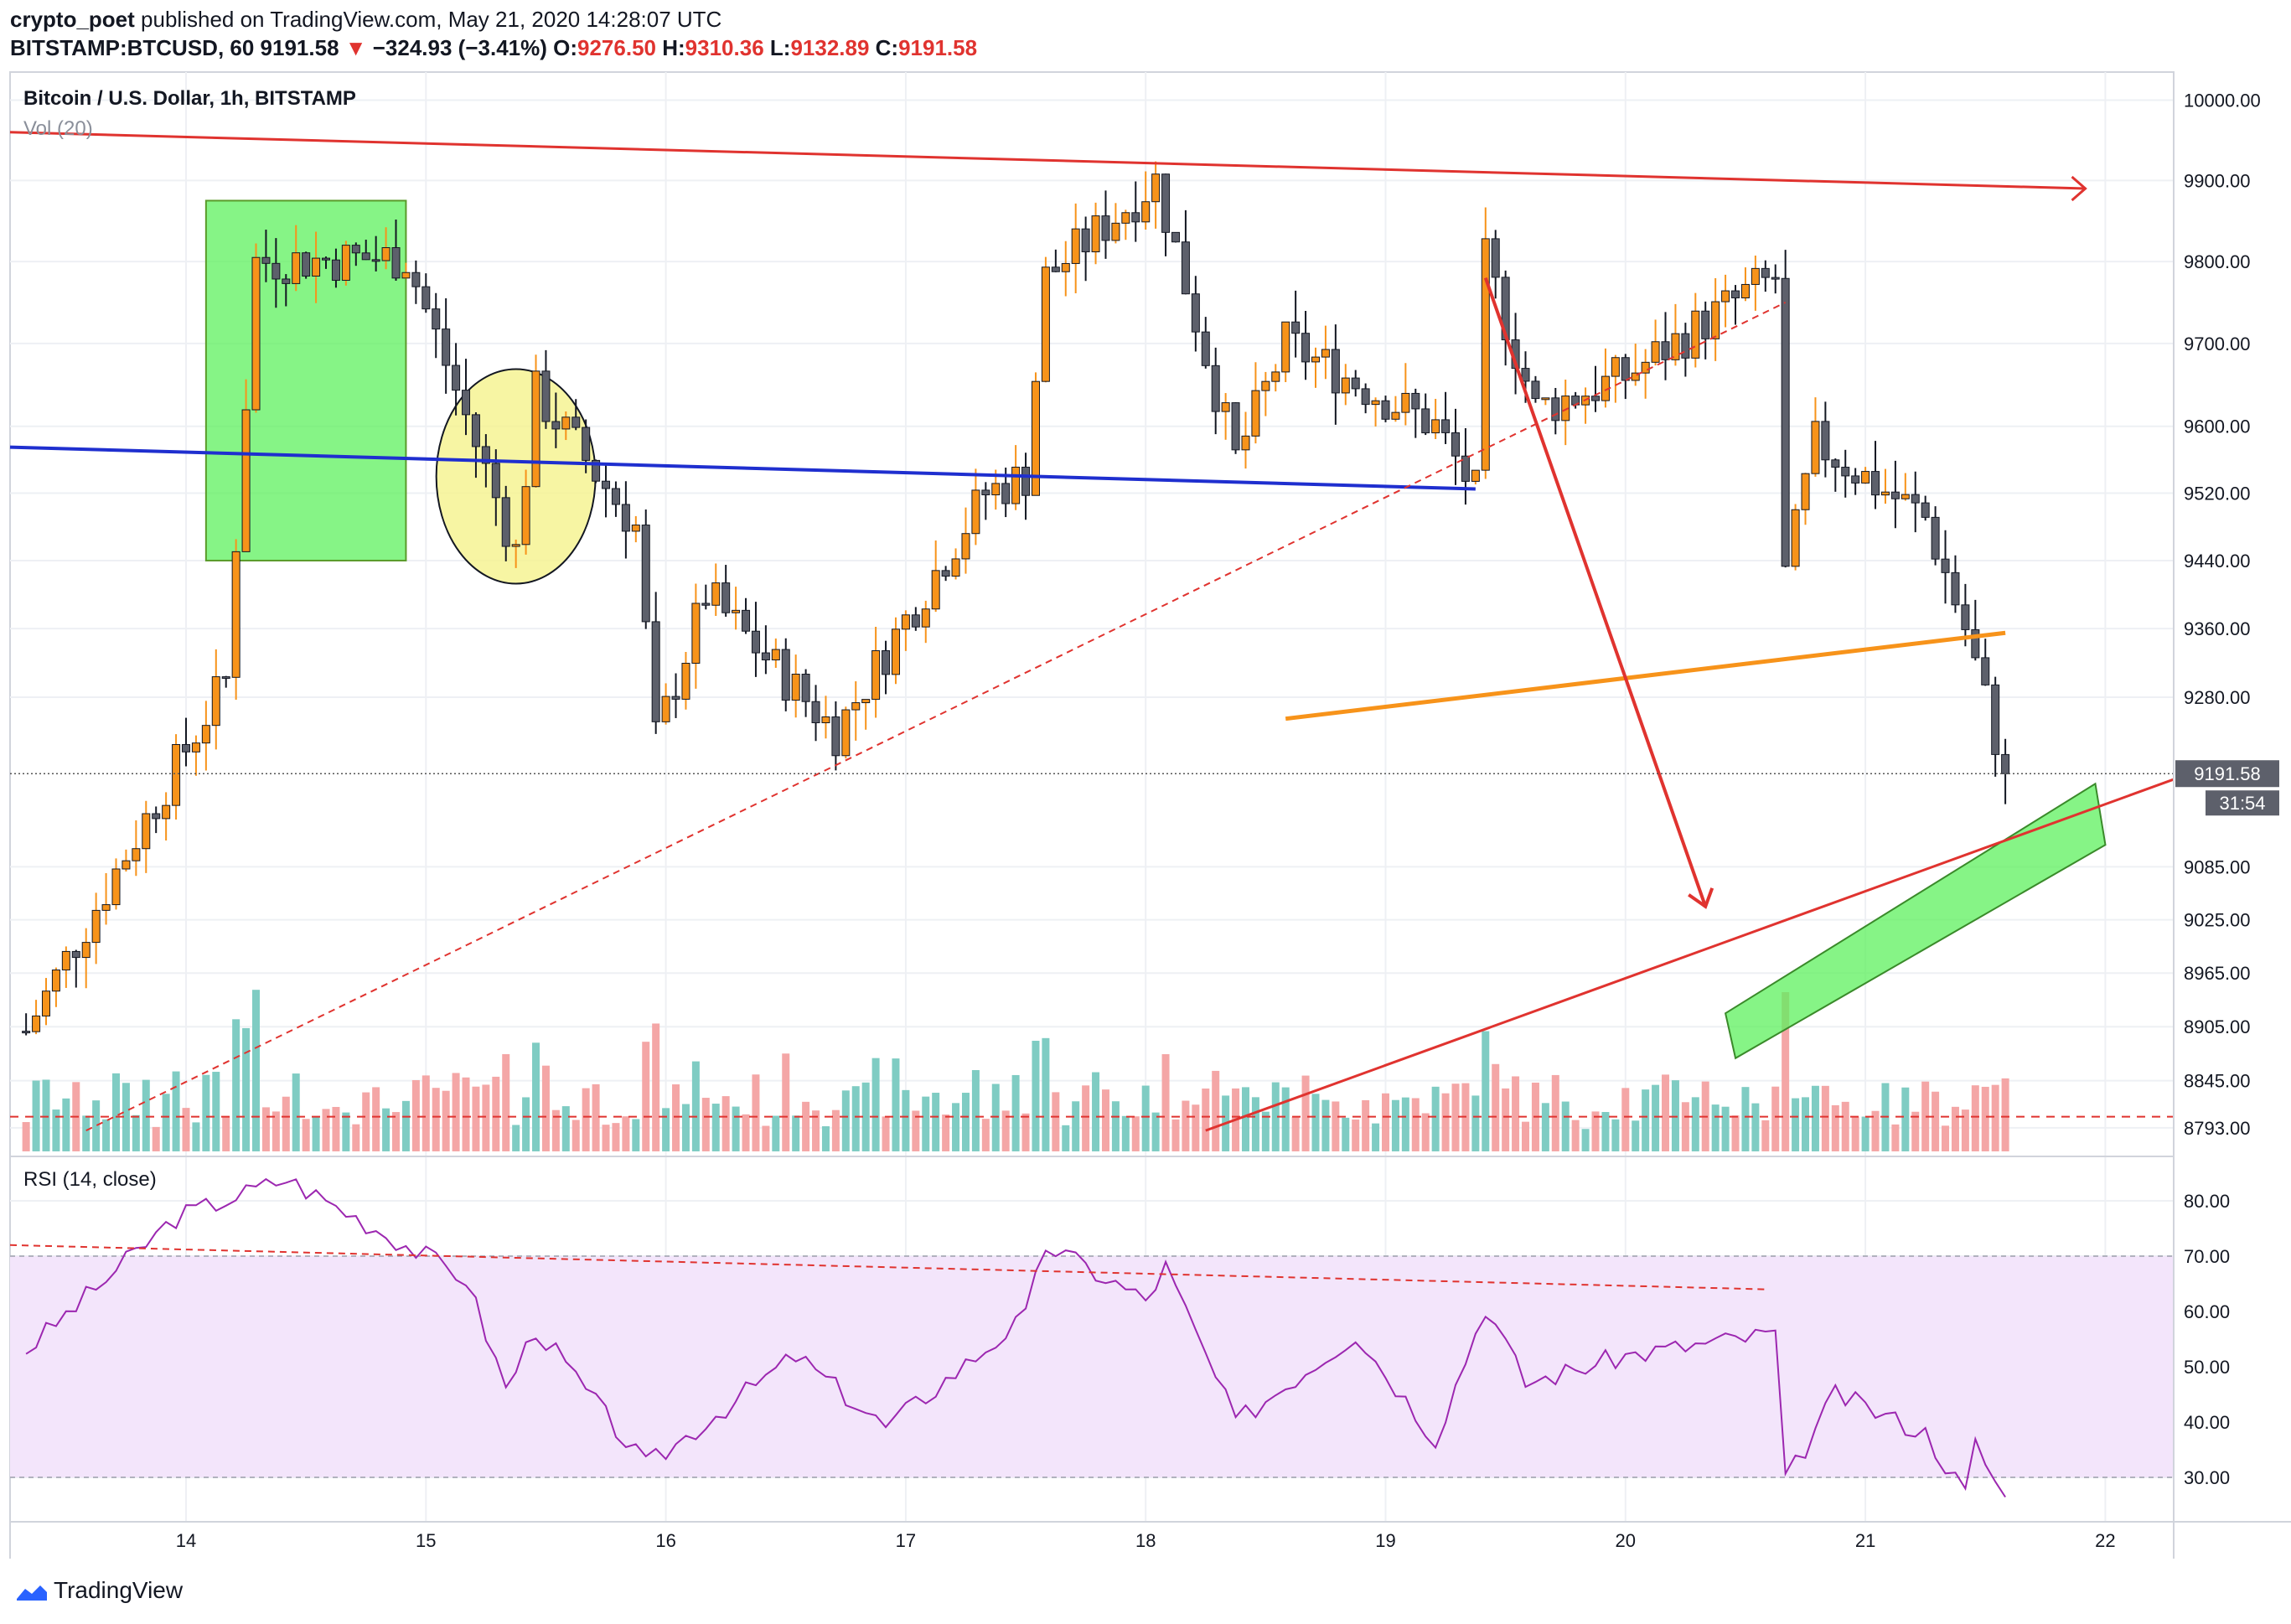 The image size is (2291, 1624). Describe the element at coordinates (616, 47) in the screenshot. I see `open-value: 9276.50` at that location.